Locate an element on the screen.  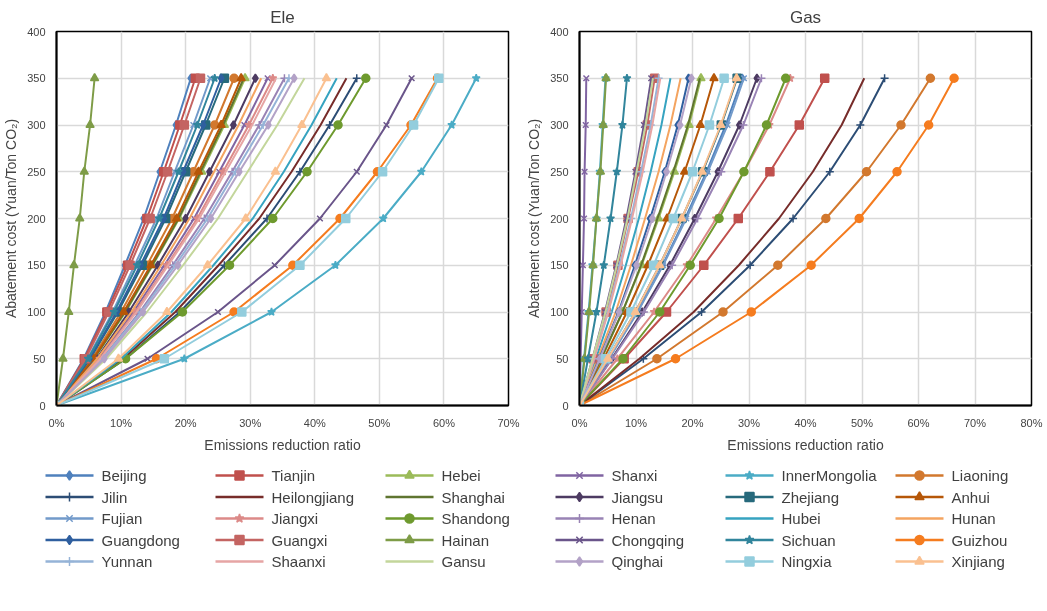
legend-label: Hunan is located at coordinates (973, 518).